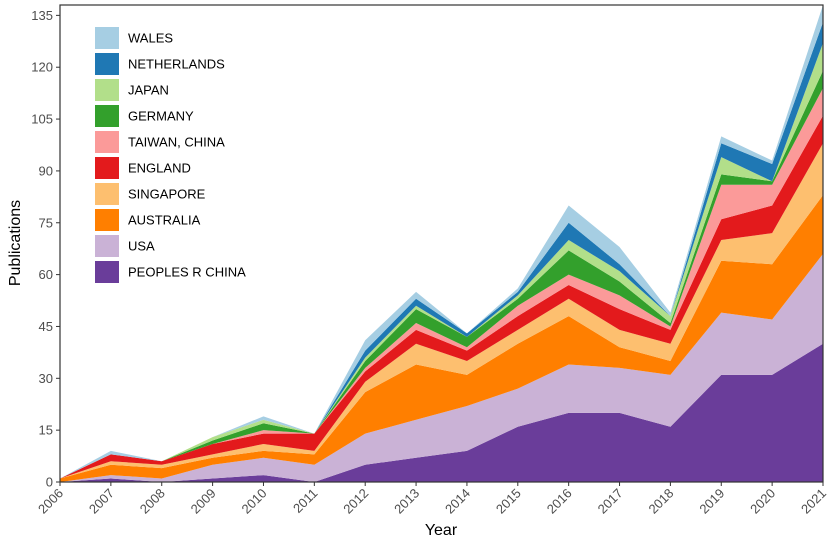 The height and width of the screenshot is (545, 829). I want to click on legend-label-wales: WALES, so click(150, 38).